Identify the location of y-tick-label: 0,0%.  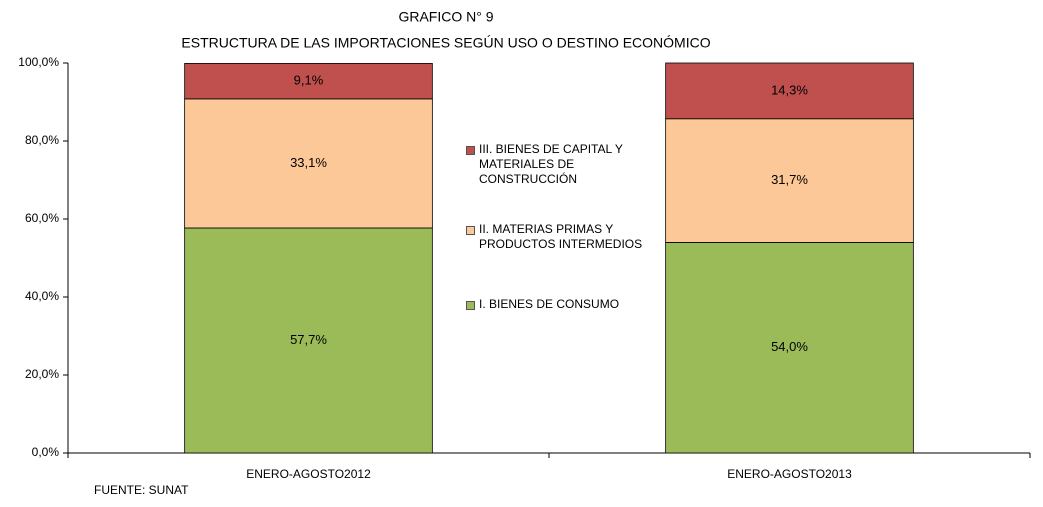
(46, 452).